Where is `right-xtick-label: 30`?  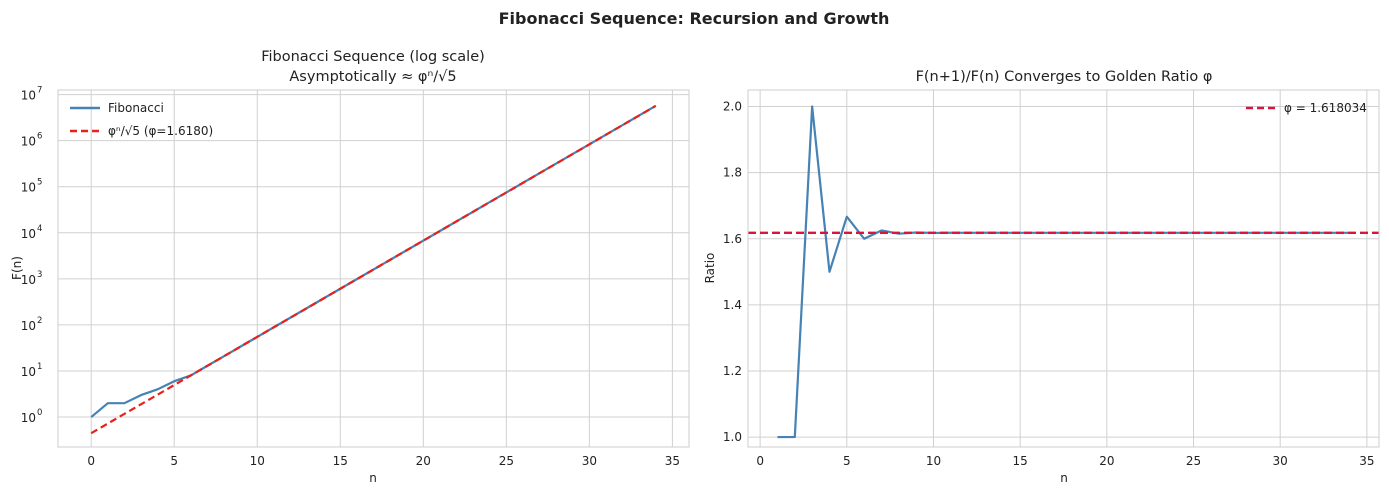
right-xtick-label: 30 is located at coordinates (1280, 461).